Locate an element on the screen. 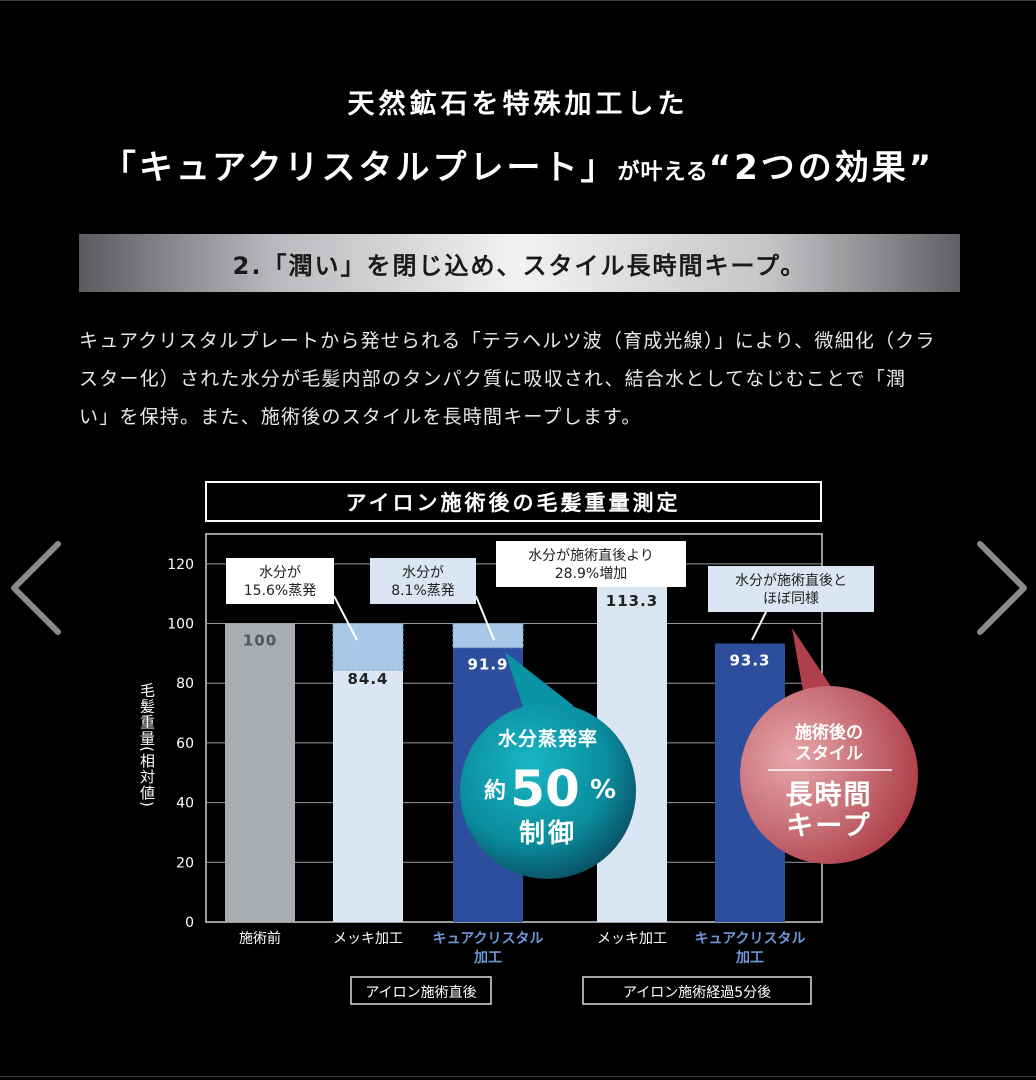 The width and height of the screenshot is (1036, 1080). title-product-name: 「キュアクリスタルプレート」 is located at coordinates (359, 168).